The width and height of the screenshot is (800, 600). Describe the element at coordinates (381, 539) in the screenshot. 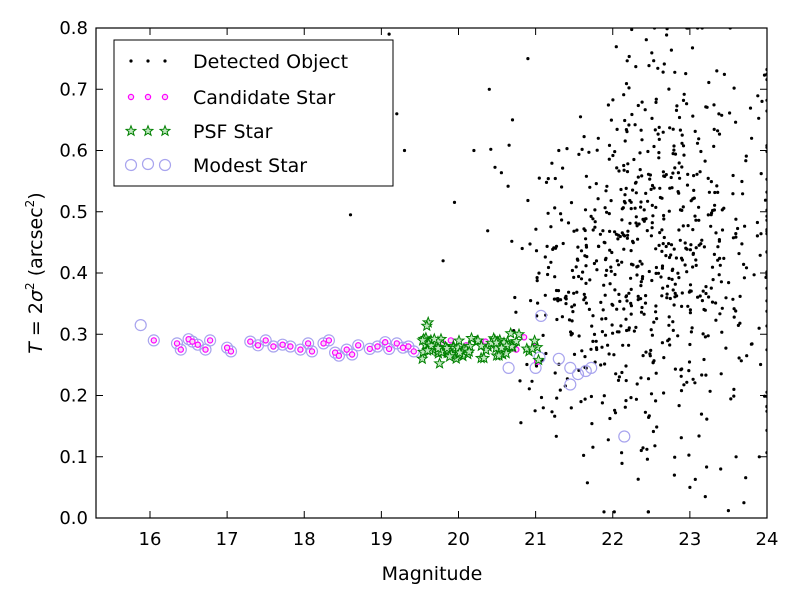

I see `x-tick-label: 19` at that location.